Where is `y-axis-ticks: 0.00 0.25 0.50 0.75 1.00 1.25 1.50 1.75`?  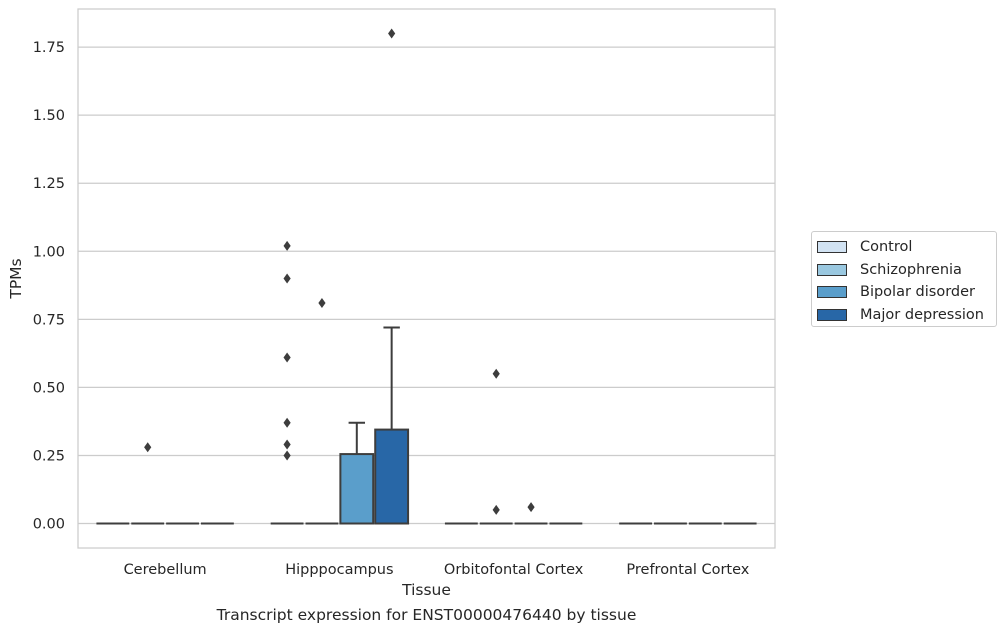 y-axis-ticks: 0.00 0.25 0.50 0.75 1.00 1.25 1.50 1.75 is located at coordinates (49, 286).